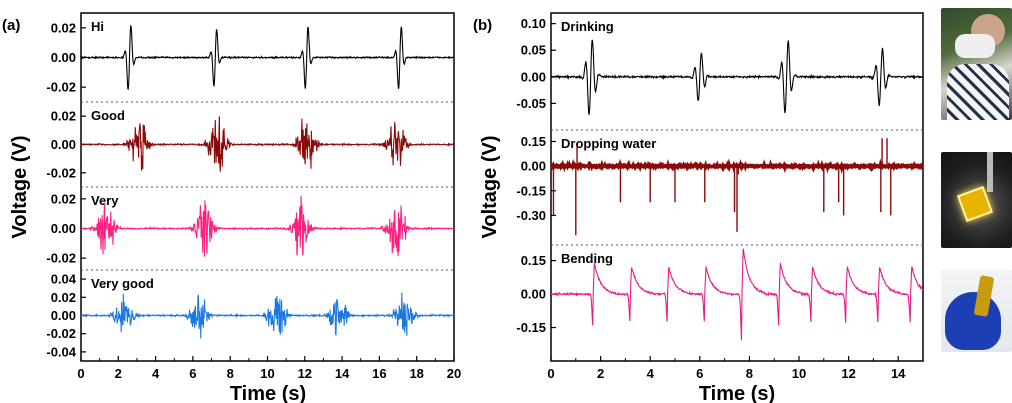 Image resolution: width=1012 pixels, height=403 pixels. I want to click on series-line-very, so click(267, 226).